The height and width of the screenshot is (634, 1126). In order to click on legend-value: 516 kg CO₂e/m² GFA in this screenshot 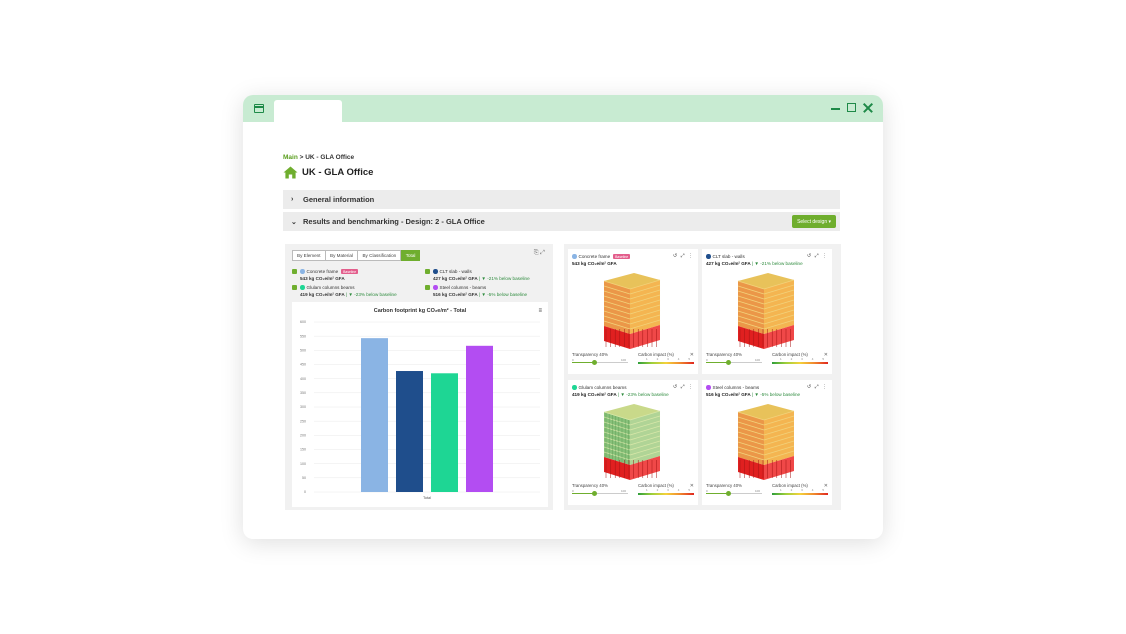, I will do `click(455, 294)`.